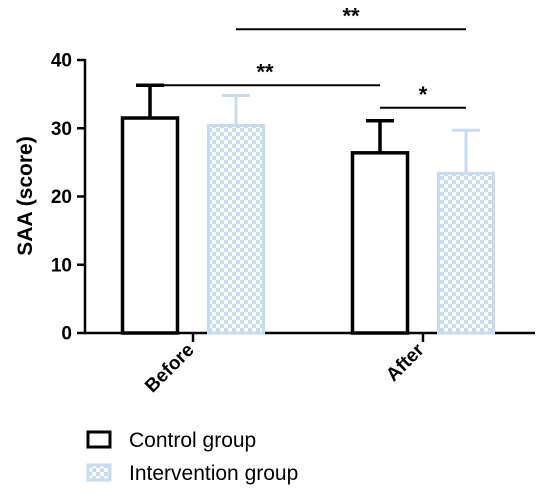 The height and width of the screenshot is (502, 546). What do you see at coordinates (61, 61) in the screenshot?
I see `y-tick-label: 40` at bounding box center [61, 61].